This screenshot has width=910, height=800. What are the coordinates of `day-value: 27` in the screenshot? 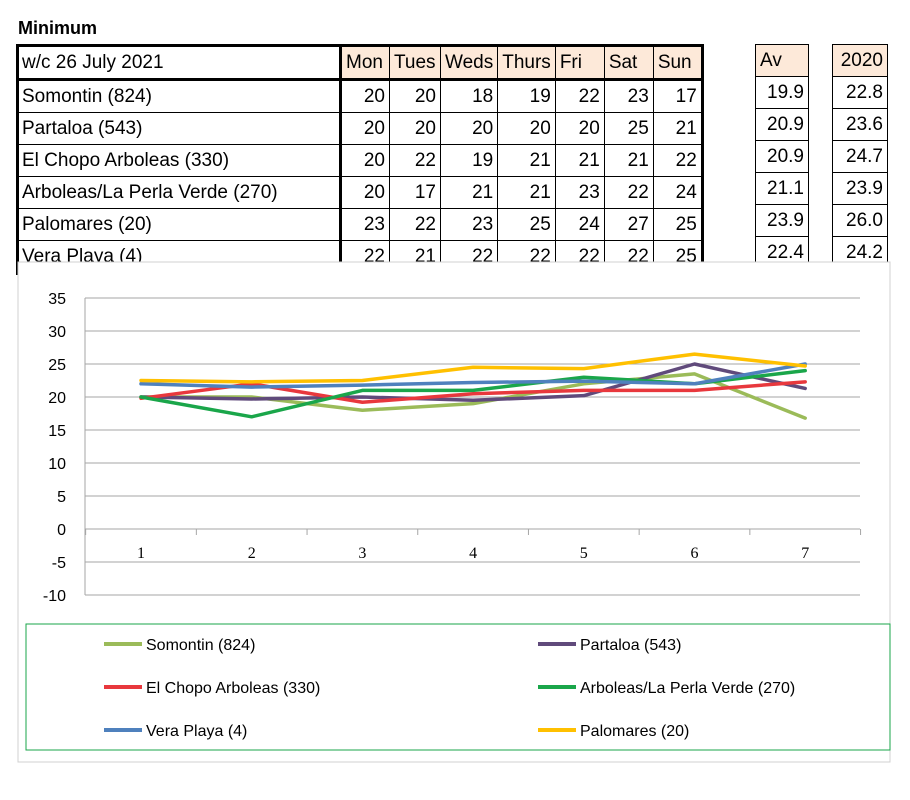 It's located at (628, 224).